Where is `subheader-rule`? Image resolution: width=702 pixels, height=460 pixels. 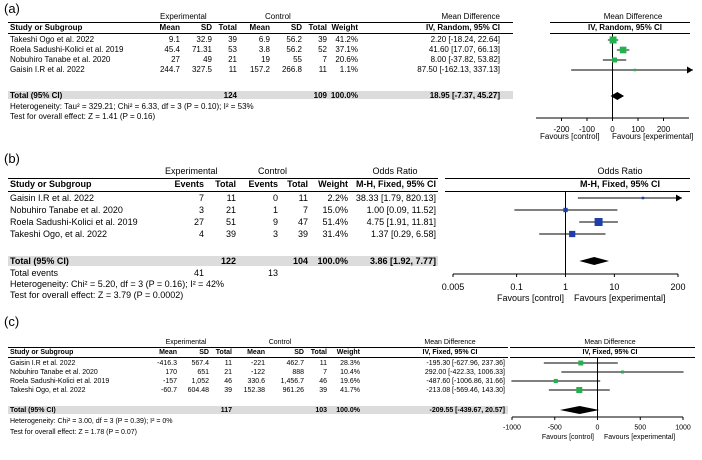
subheader-rule is located at coordinates (223, 191).